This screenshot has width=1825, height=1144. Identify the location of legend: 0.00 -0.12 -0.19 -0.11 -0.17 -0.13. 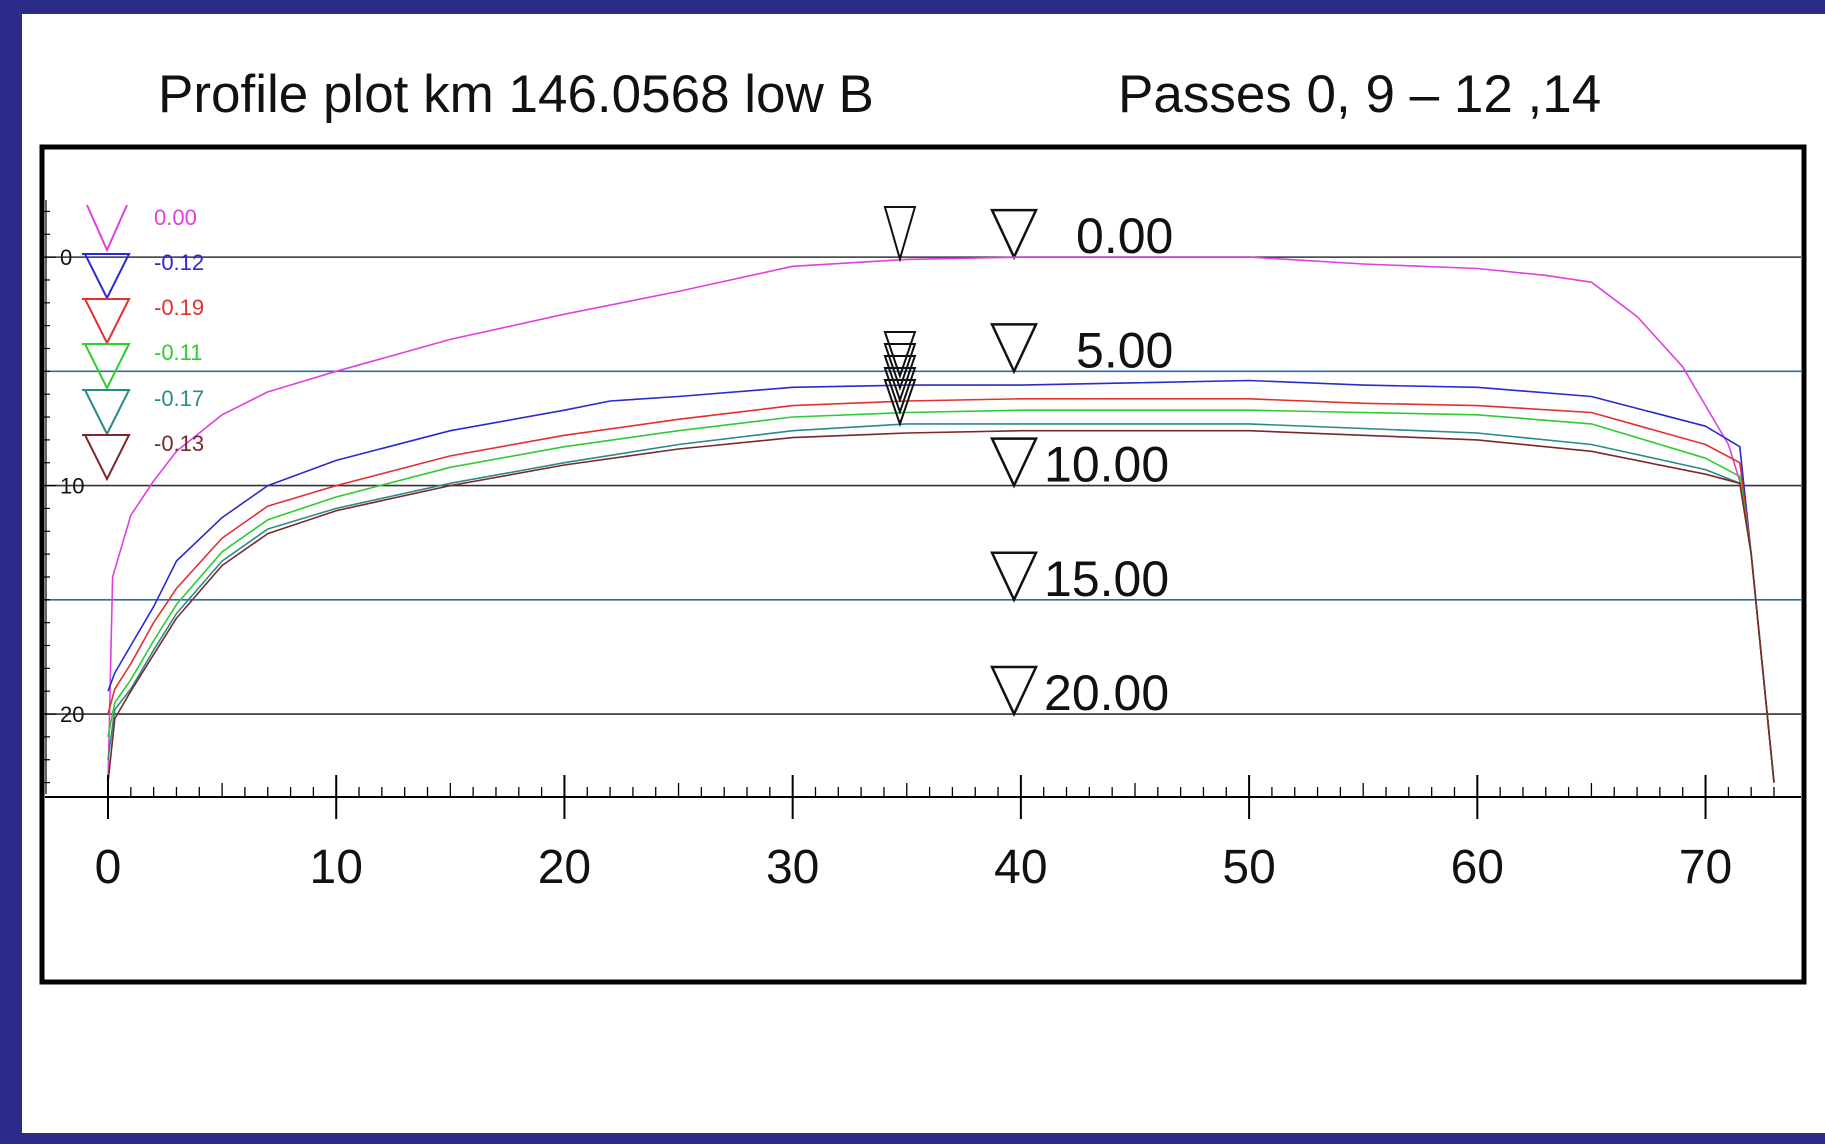
(143, 343).